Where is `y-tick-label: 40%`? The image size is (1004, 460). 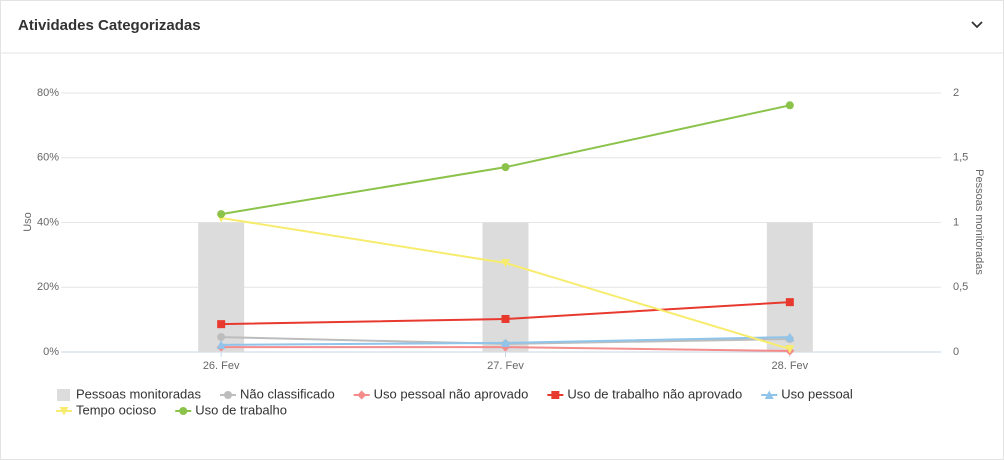
y-tick-label: 40% is located at coordinates (48, 222).